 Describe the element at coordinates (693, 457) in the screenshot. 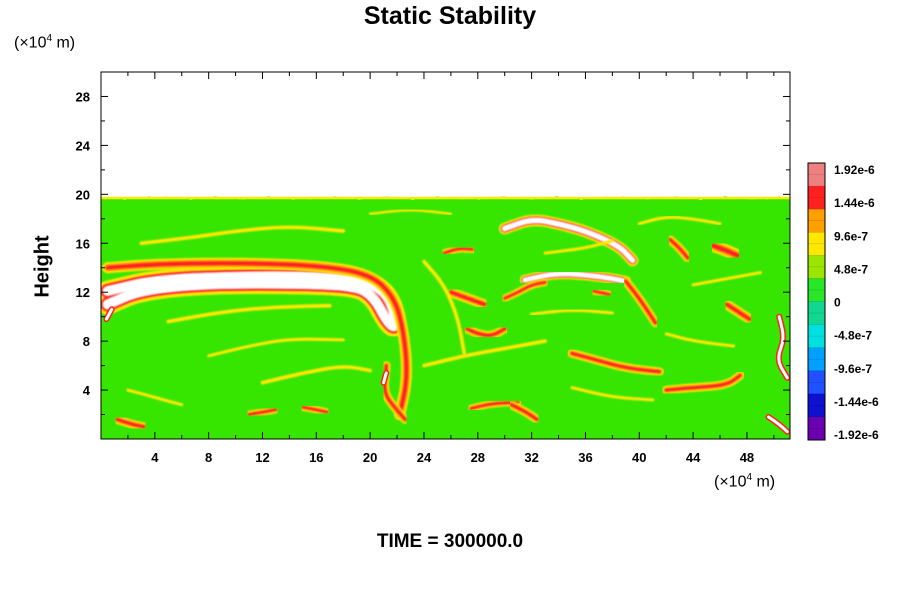

I see `x-tick-label: 44` at that location.